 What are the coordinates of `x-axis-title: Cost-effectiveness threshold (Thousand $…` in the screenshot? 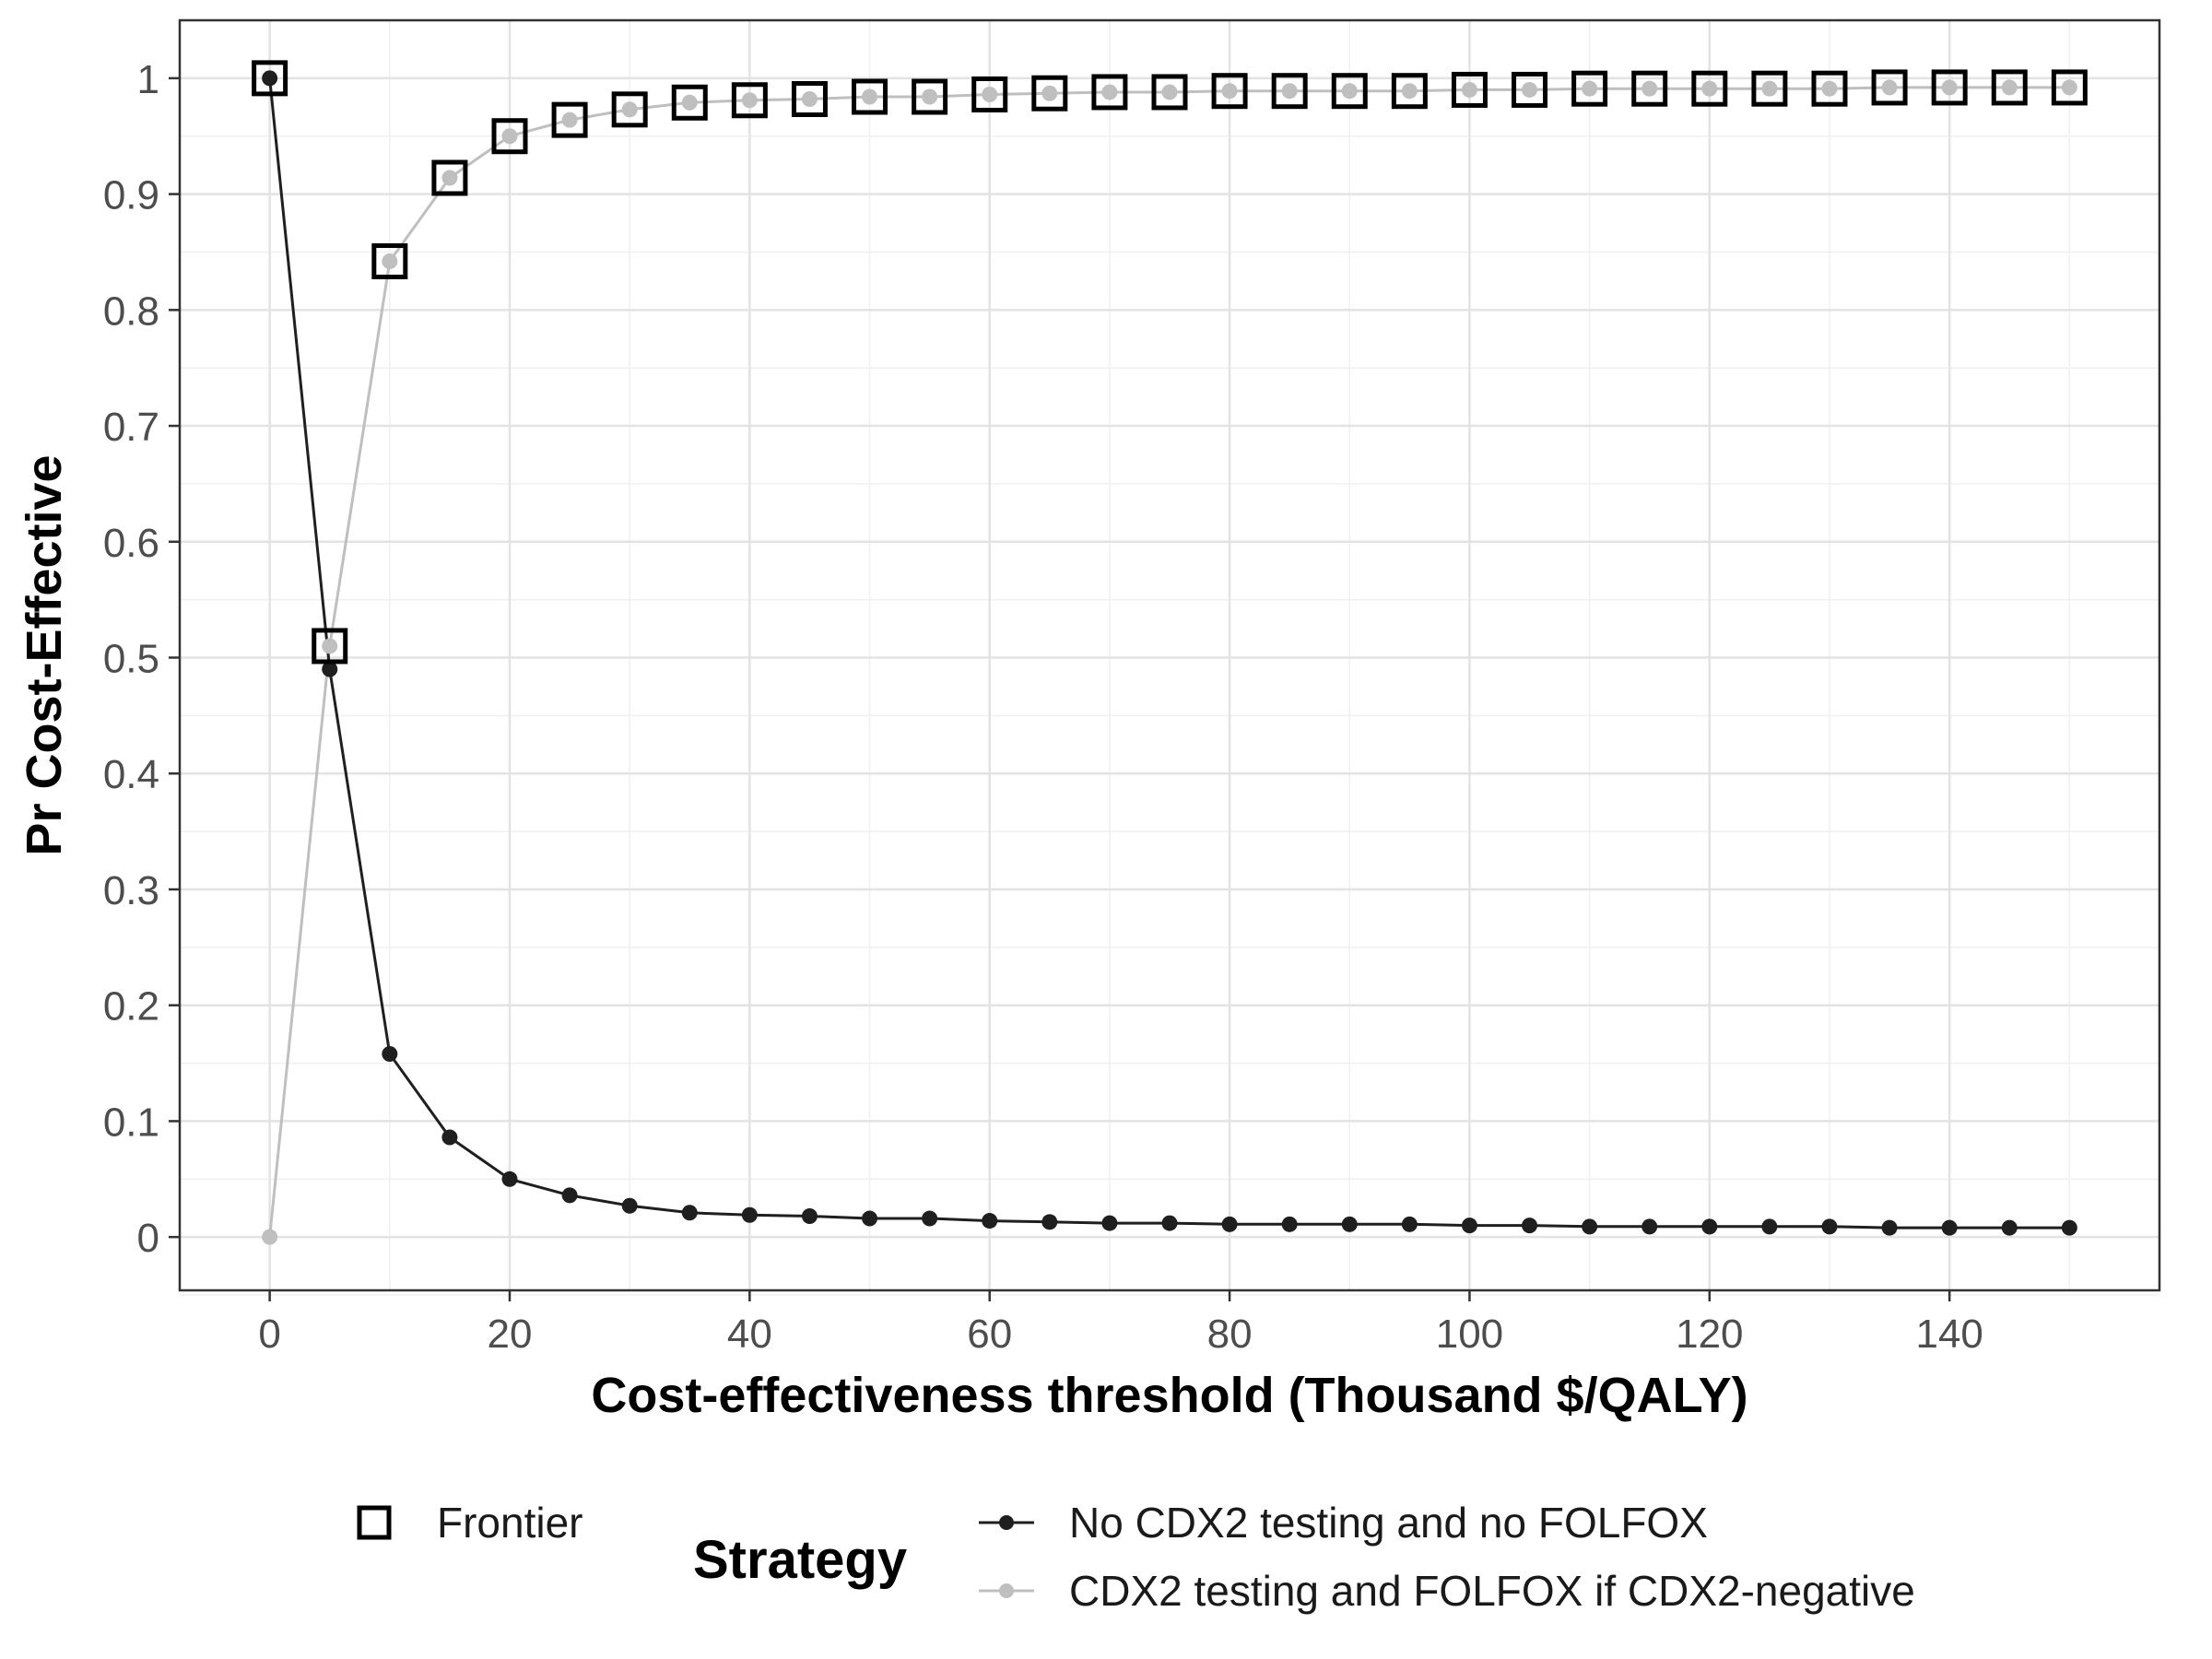 It's located at (1169, 1395).